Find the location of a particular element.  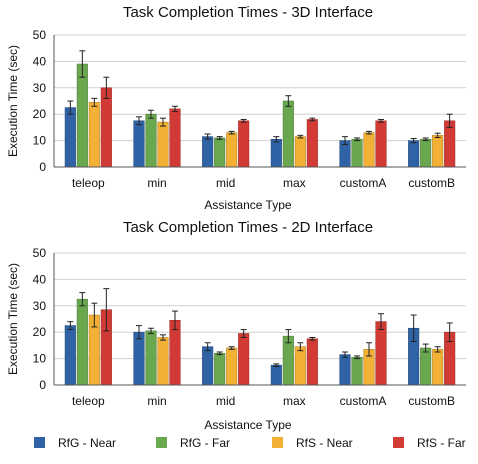

legend-item: RfS - Near is located at coordinates (312, 443).